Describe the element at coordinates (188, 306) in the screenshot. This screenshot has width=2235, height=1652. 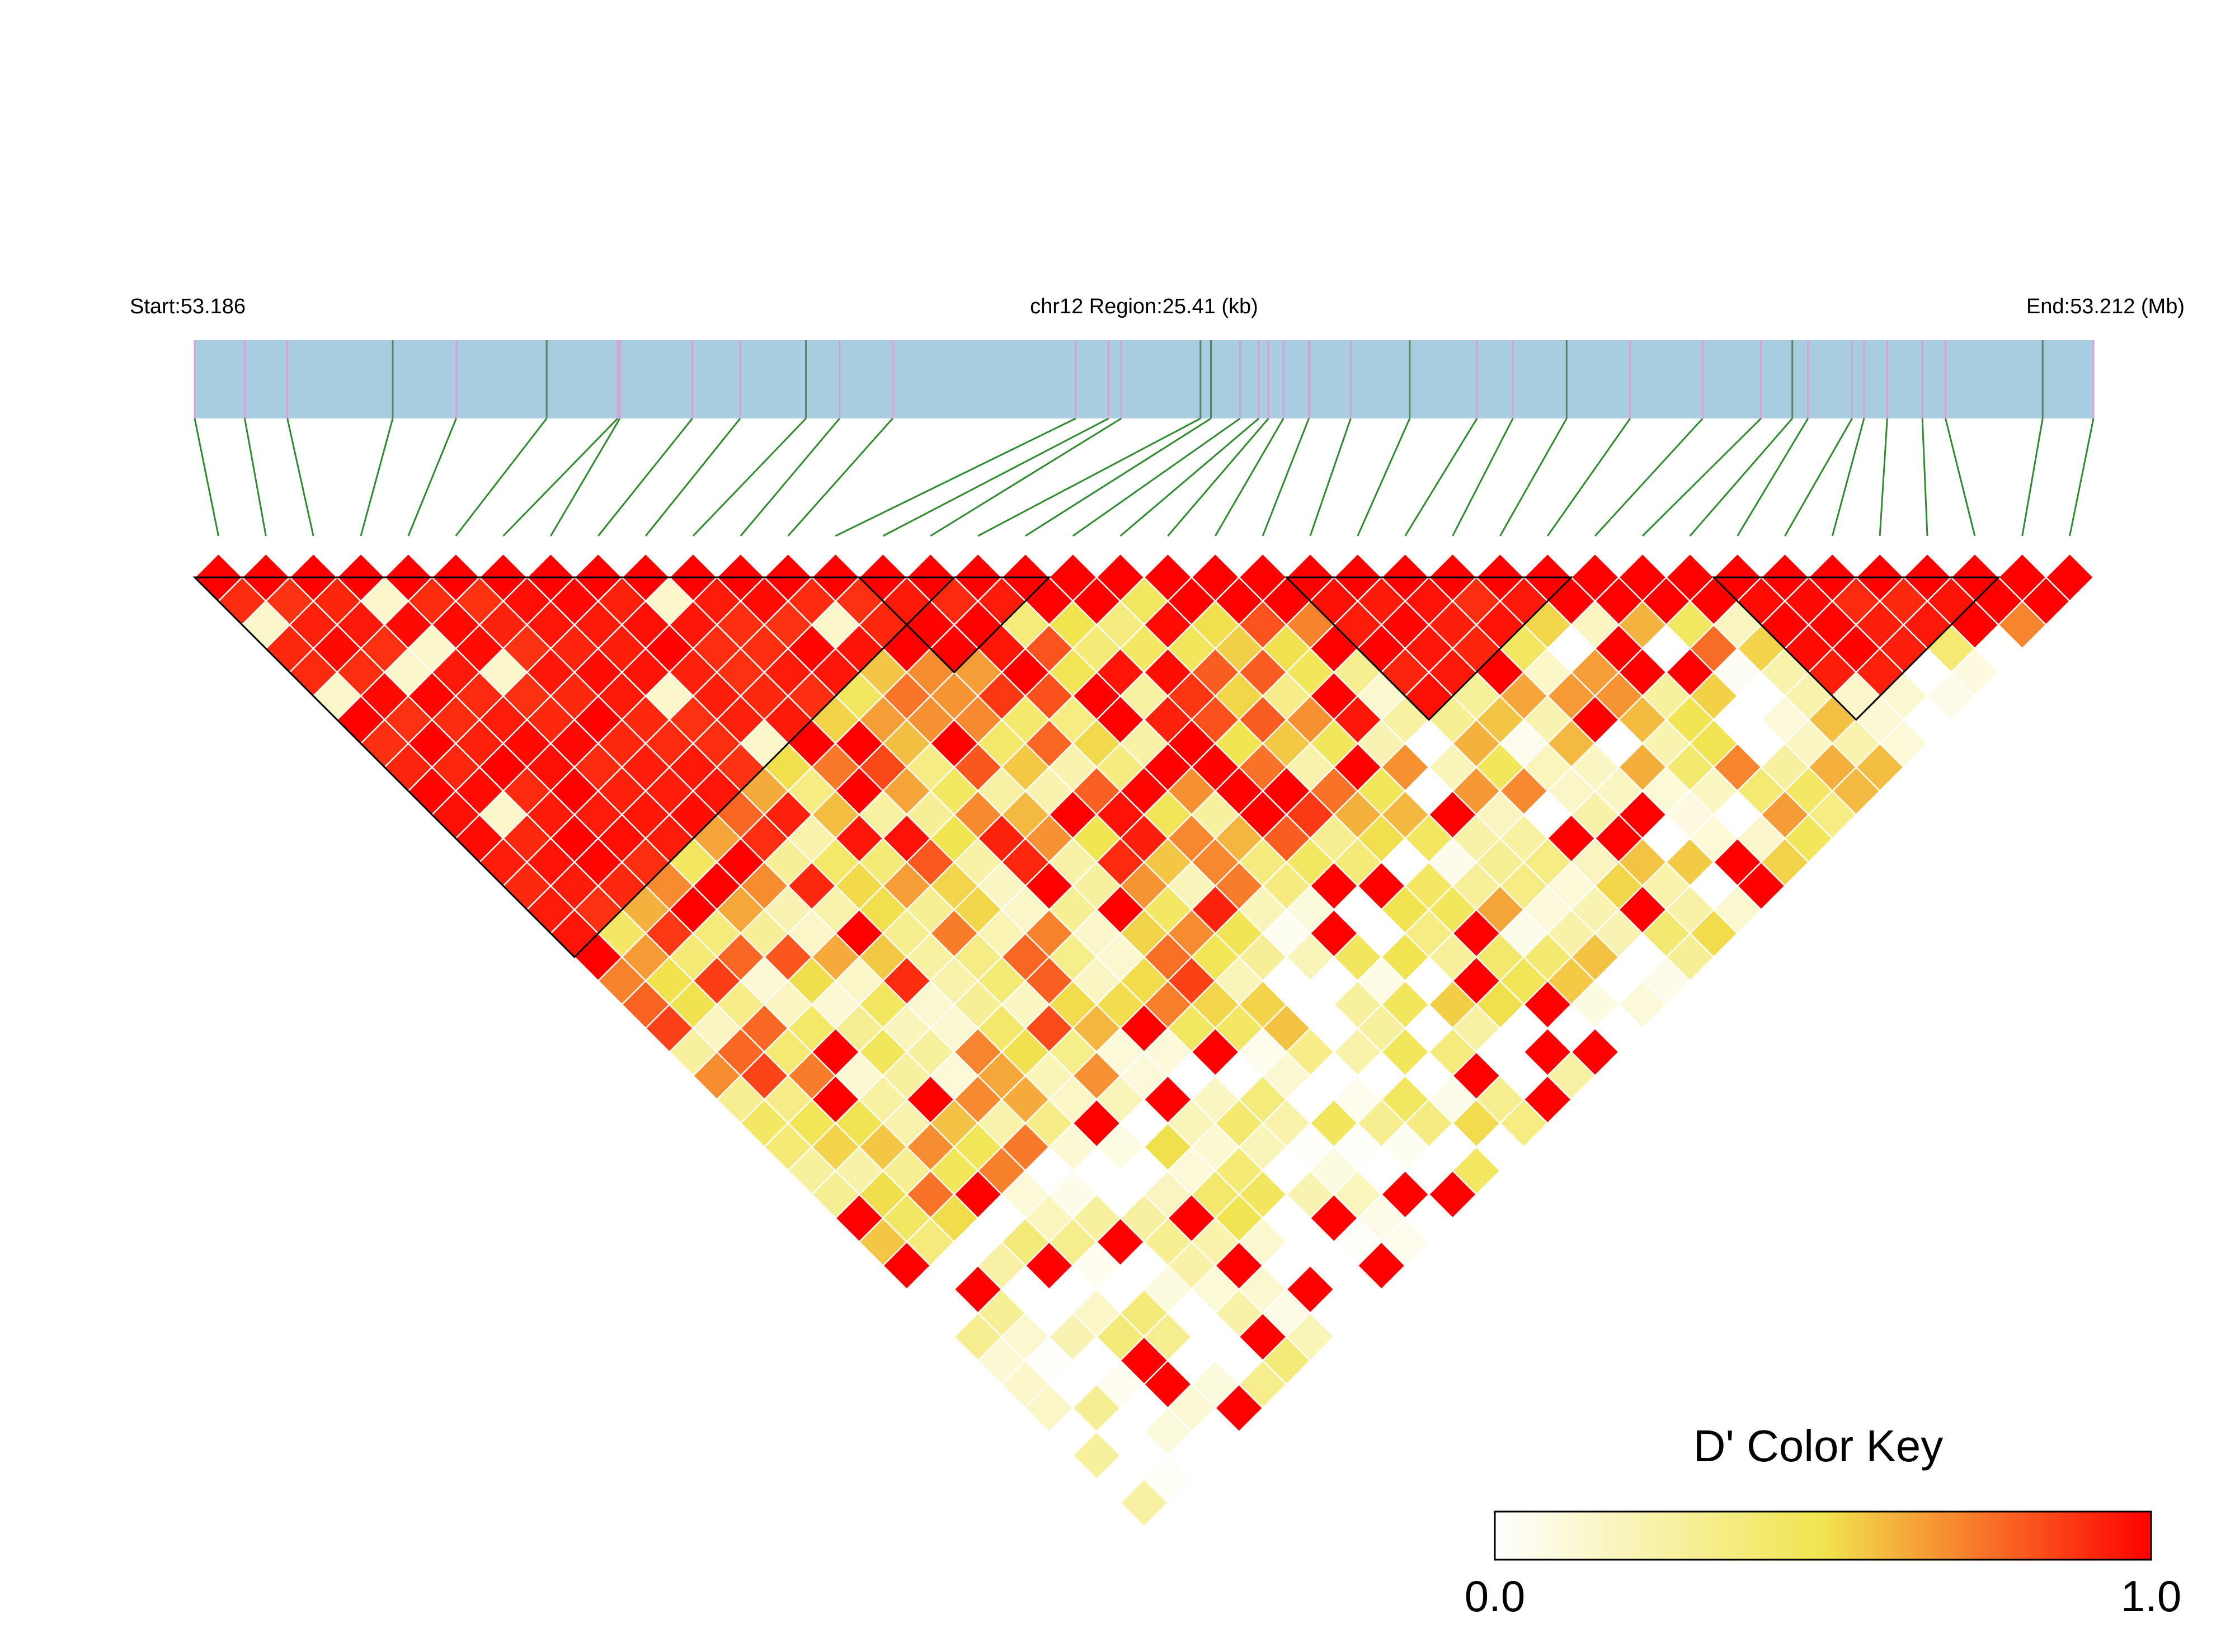
I see `start-label: Start:53.186` at that location.